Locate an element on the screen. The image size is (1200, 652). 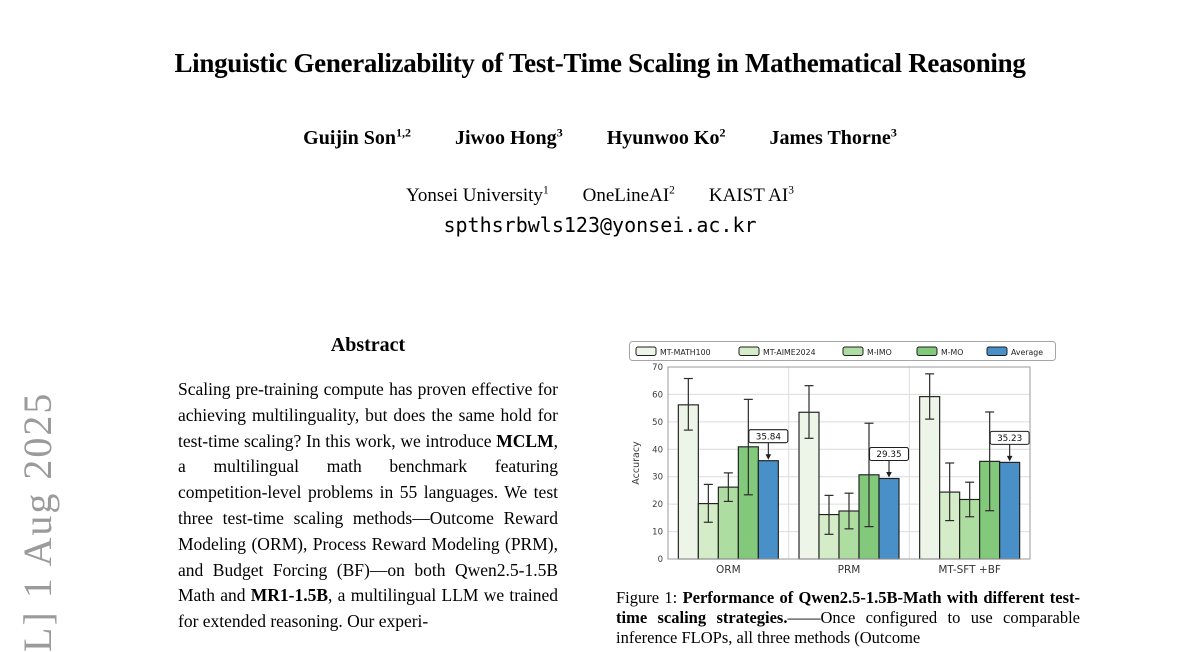
author: James Thorne3 is located at coordinates (833, 137).